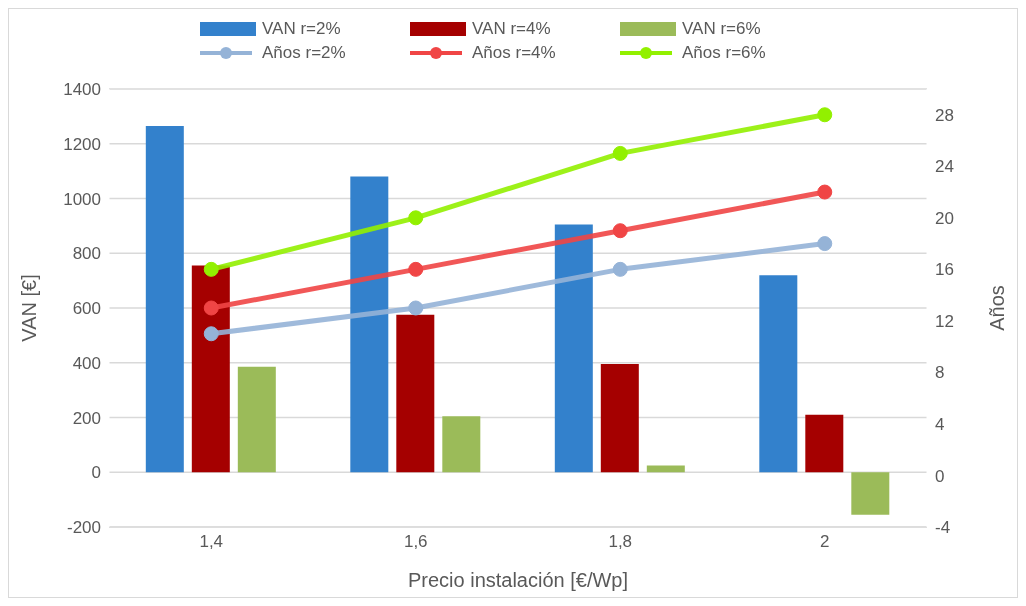 Image resolution: width=1026 pixels, height=606 pixels. Describe the element at coordinates (82, 144) in the screenshot. I see `y-tick-label: 1200` at that location.